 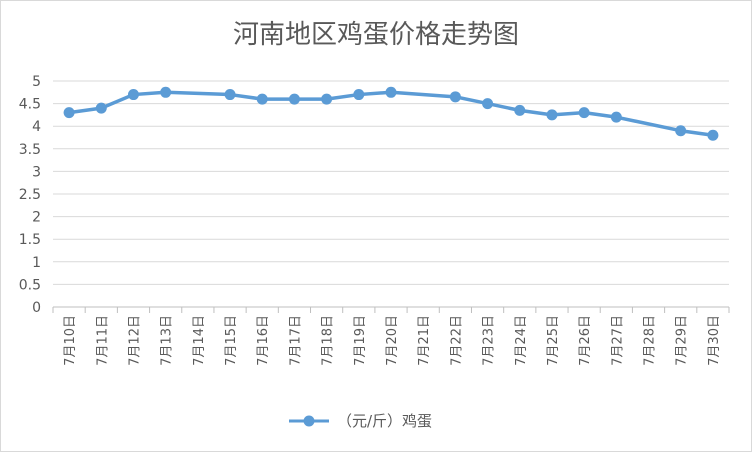 What do you see at coordinates (521, 340) in the screenshot?
I see `x-tick-label: 7月24日` at bounding box center [521, 340].